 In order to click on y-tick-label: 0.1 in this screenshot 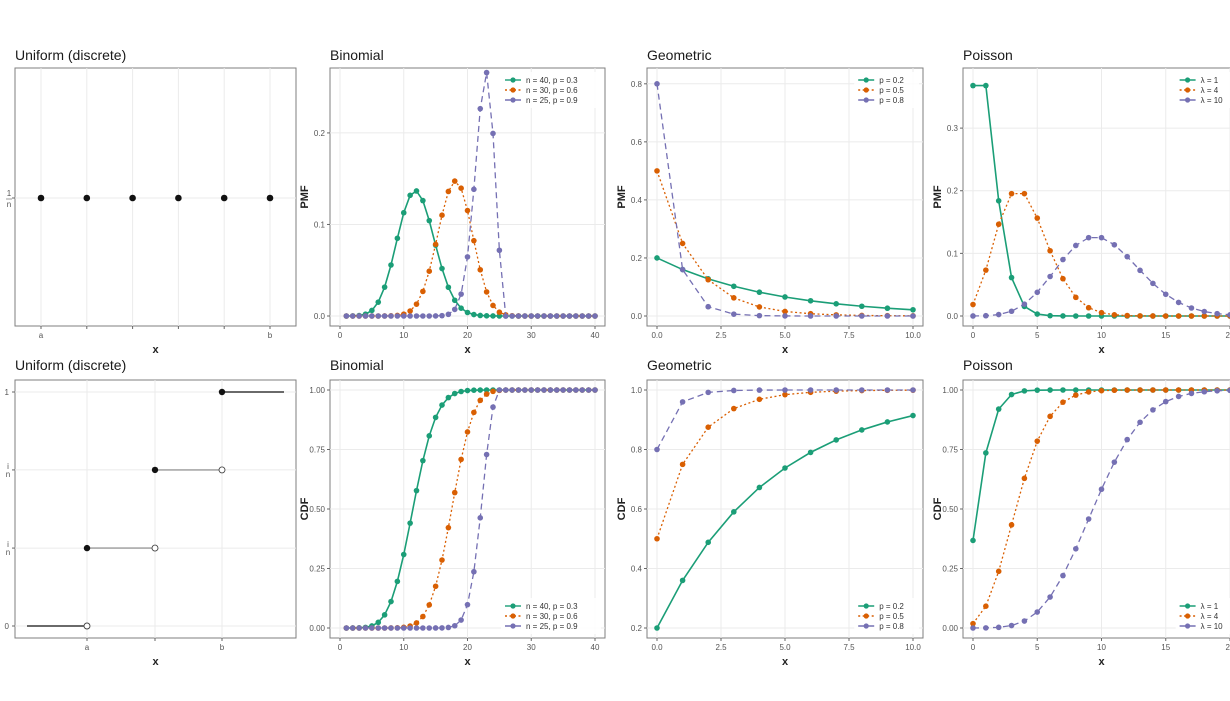, I will do `click(953, 253)`.